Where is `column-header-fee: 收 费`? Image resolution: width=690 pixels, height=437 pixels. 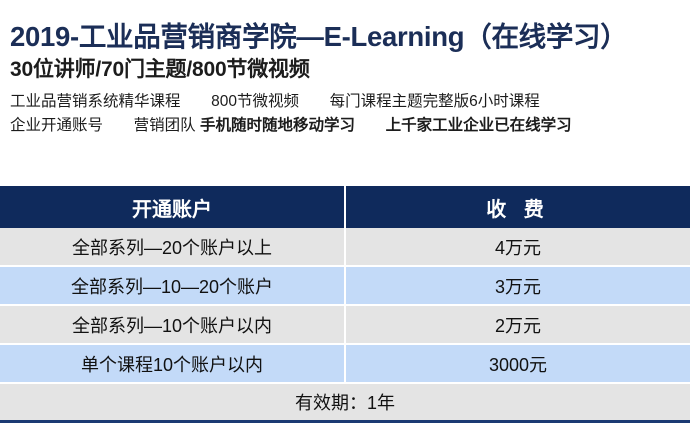
column-header-fee: 收 费 is located at coordinates (517, 207).